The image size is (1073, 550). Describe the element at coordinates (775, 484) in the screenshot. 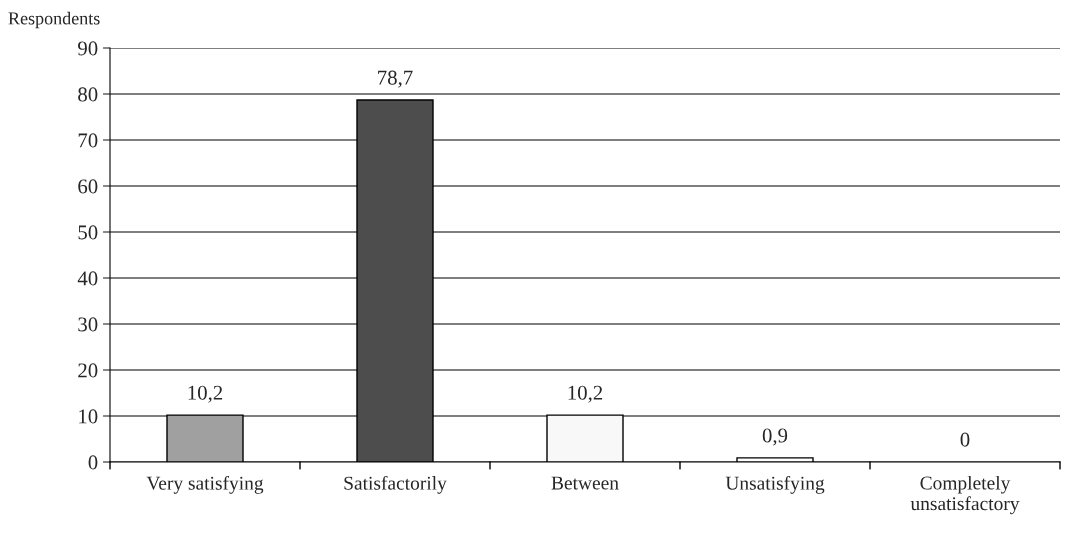

I see `x-tick-label: Unsatisfying` at that location.